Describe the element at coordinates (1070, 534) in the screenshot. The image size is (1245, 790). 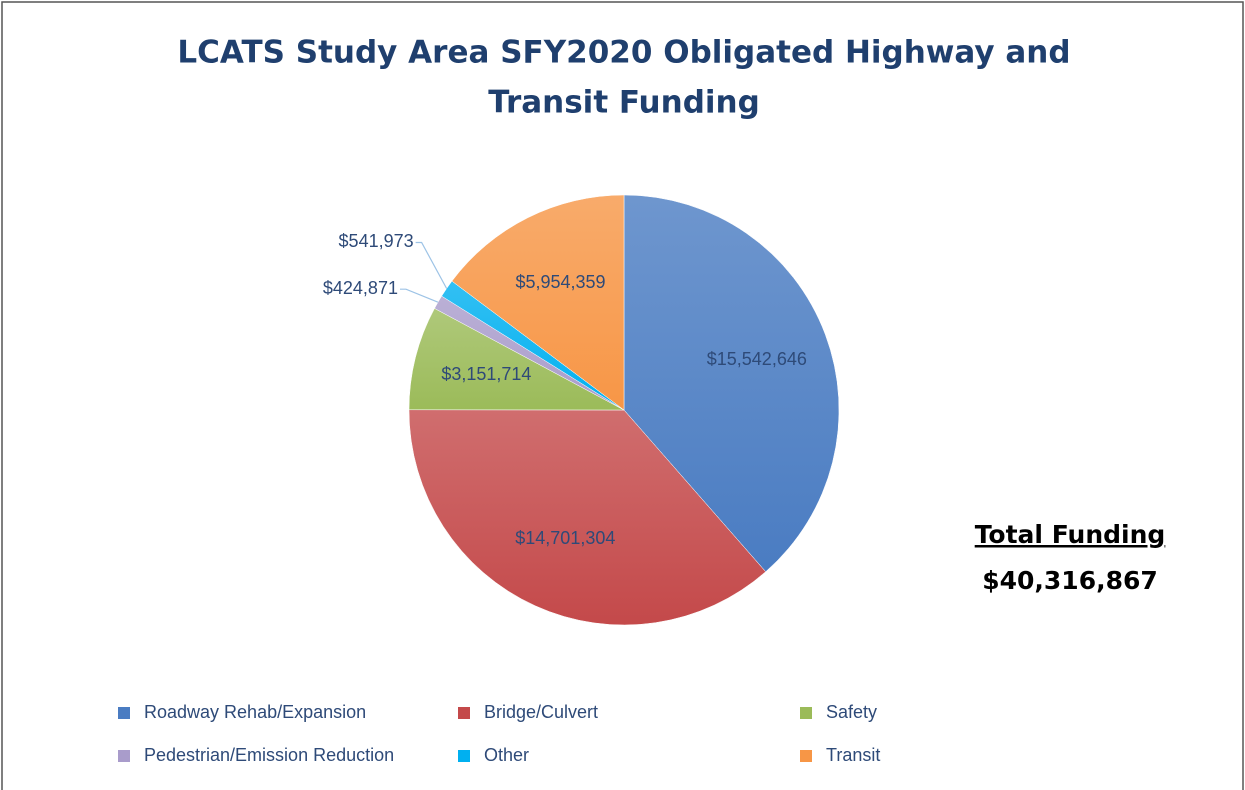
I see `total-label: Total Funding` at that location.